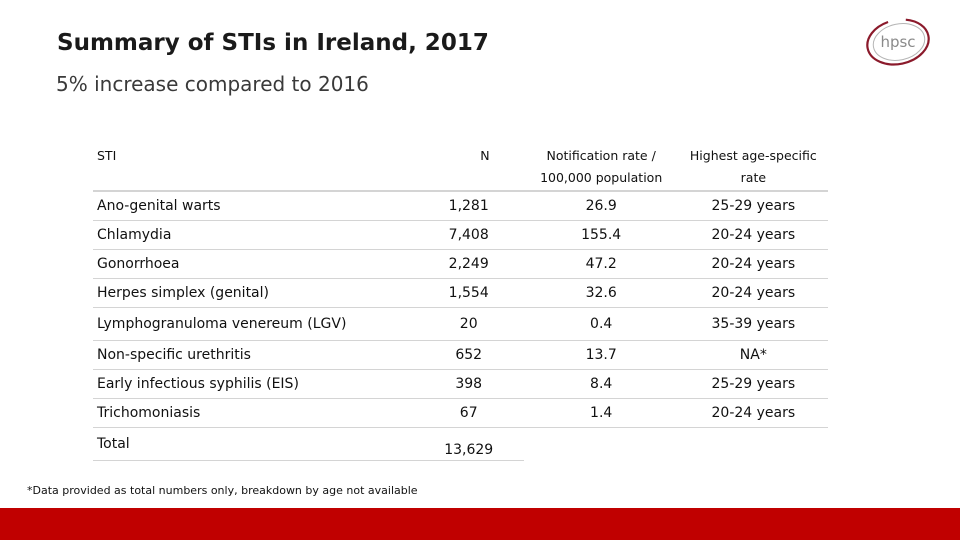 This screenshot has height=540, width=960. Describe the element at coordinates (753, 155) in the screenshot. I see `header-age-line1: Highest age-specific` at that location.